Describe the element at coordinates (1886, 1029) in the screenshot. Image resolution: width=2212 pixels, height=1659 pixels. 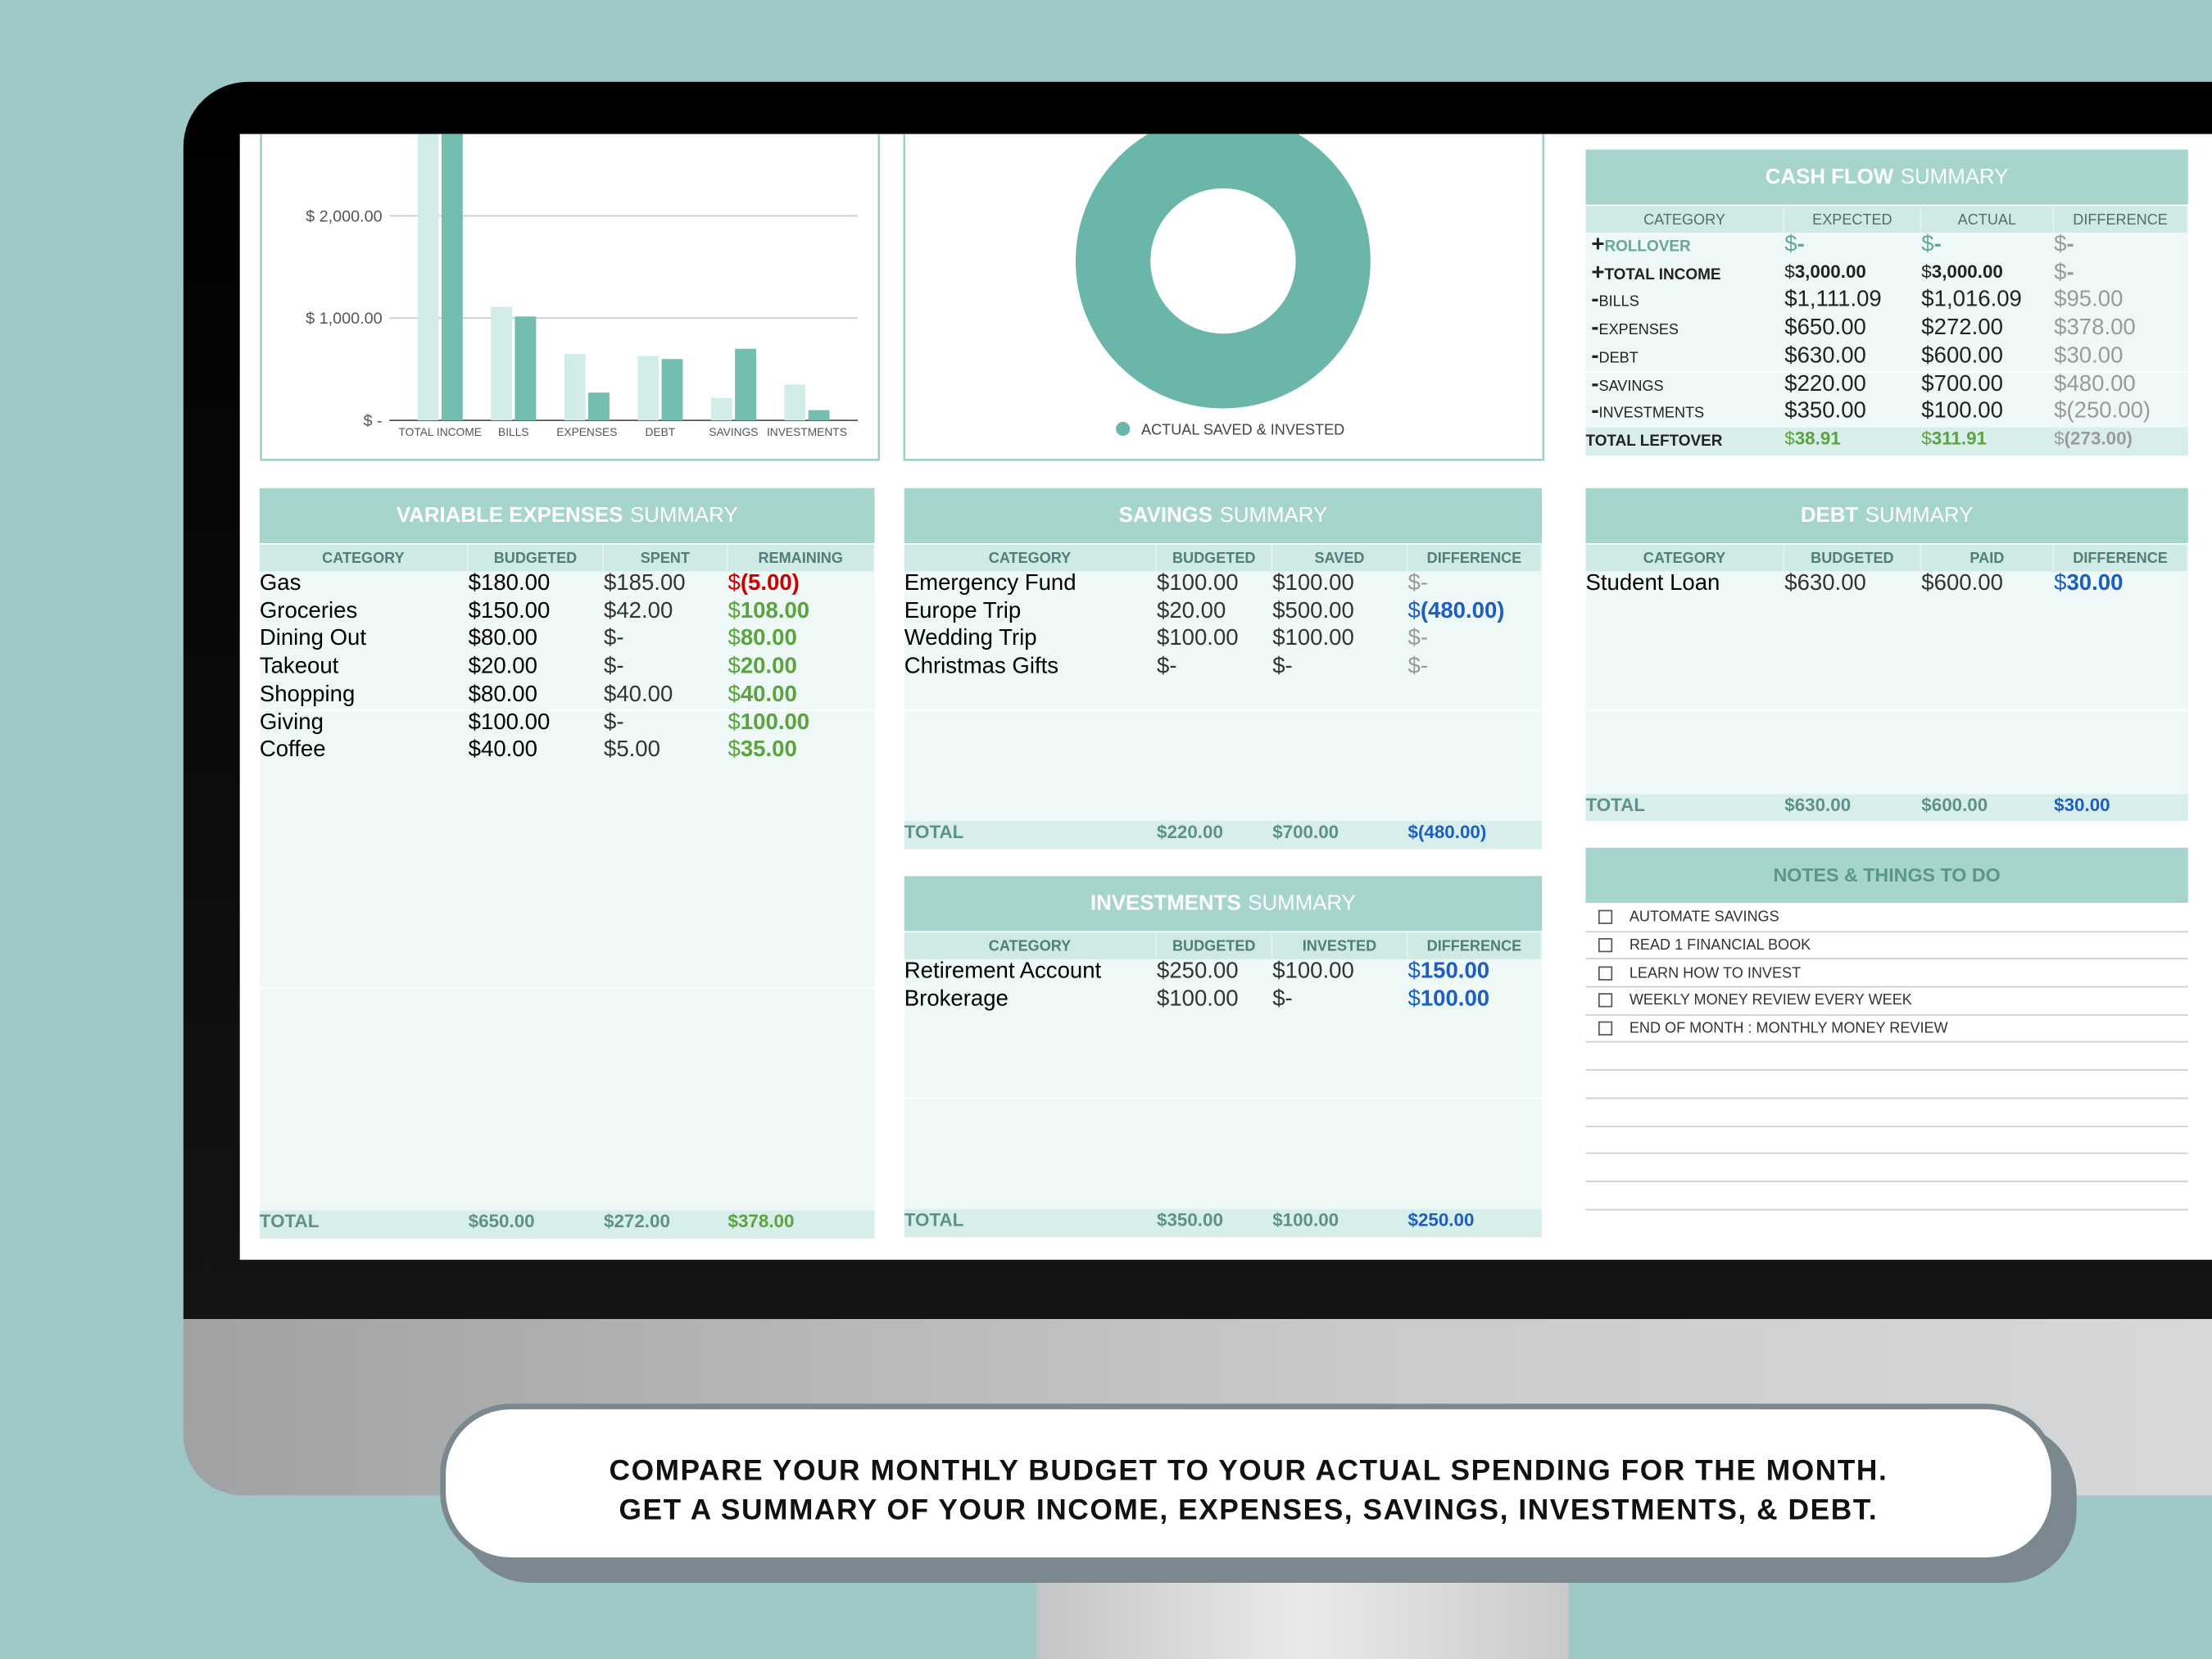
I see `note-row: END OF MONTH : MONTHLY MONEY REVIEW` at that location.